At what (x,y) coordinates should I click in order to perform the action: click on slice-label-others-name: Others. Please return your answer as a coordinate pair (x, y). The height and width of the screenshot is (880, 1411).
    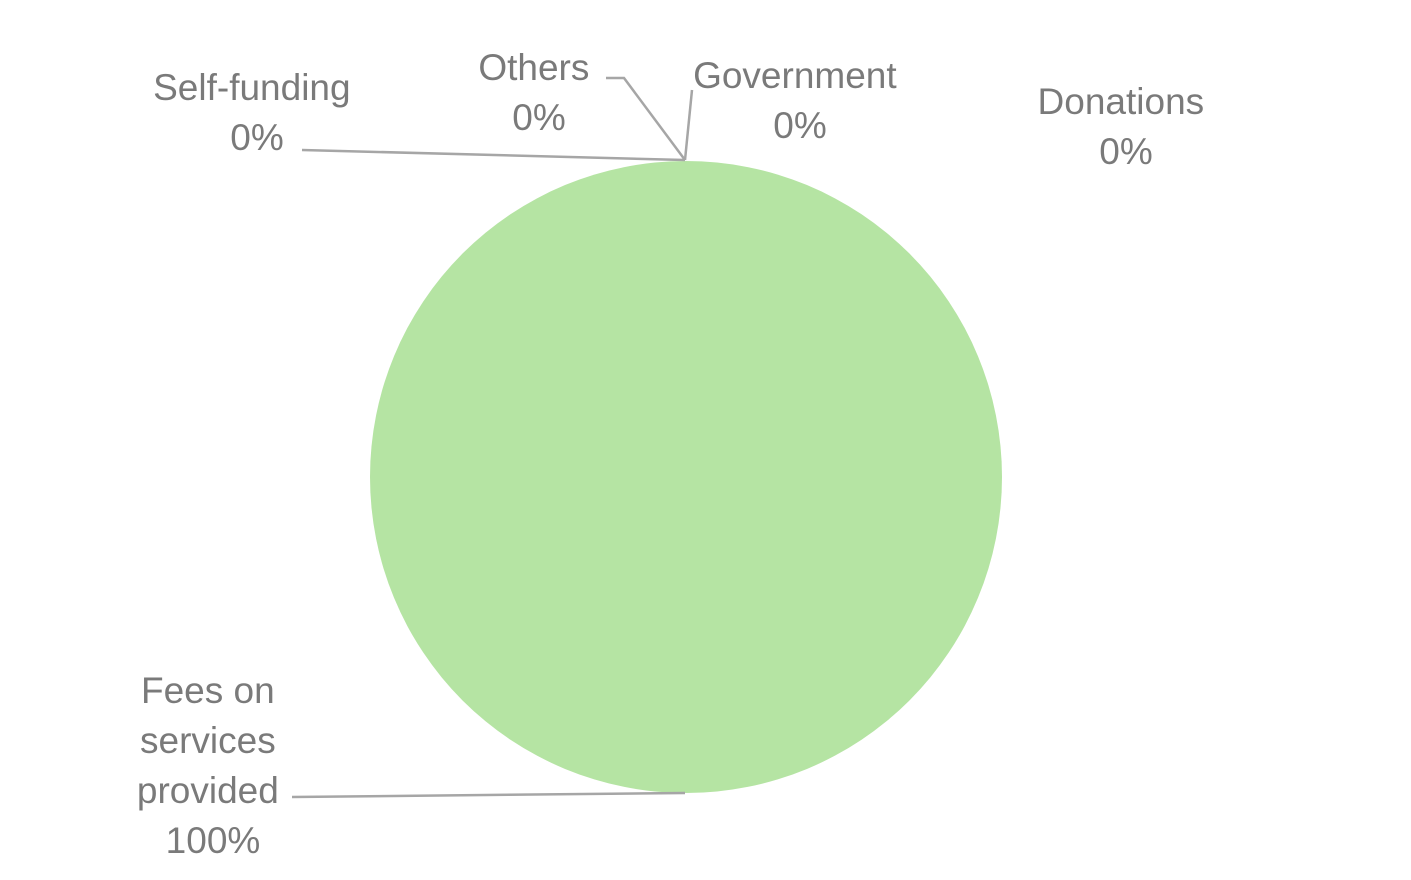
    Looking at the image, I should click on (533, 67).